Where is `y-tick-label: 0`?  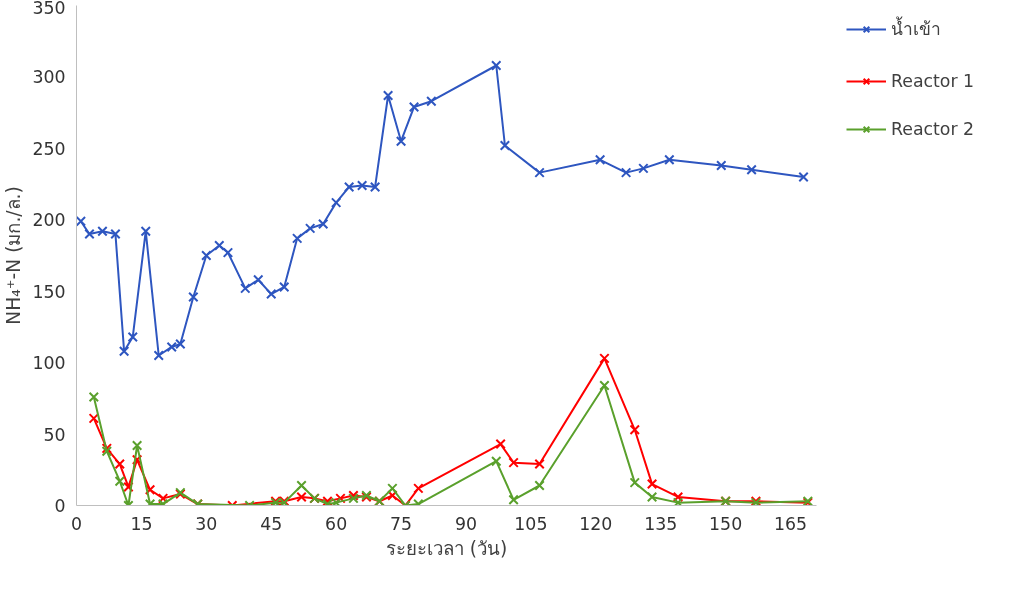
y-tick-label: 0 is located at coordinates (60, 506).